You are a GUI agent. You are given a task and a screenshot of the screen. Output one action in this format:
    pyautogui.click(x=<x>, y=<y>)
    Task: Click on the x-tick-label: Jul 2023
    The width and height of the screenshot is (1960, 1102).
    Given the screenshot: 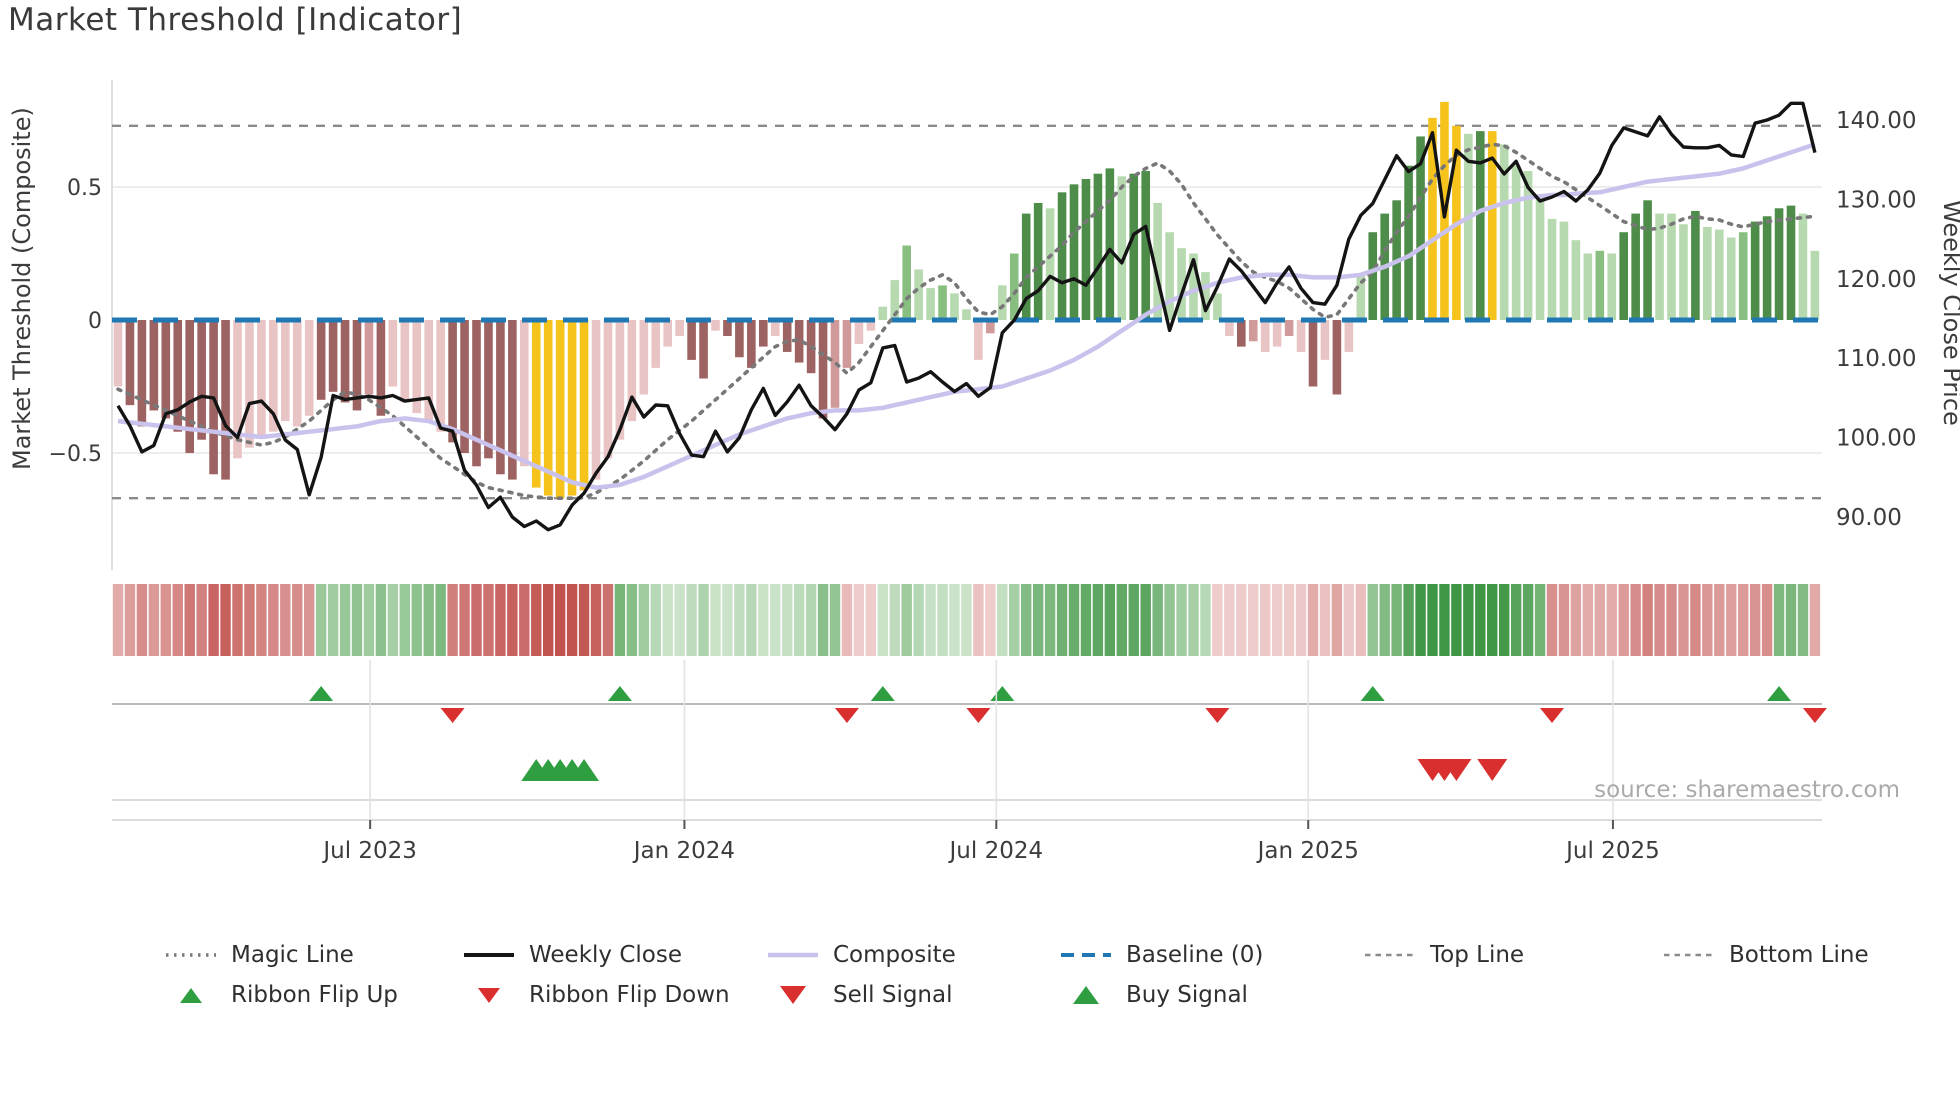 What is the action you would take?
    pyautogui.click(x=369, y=851)
    